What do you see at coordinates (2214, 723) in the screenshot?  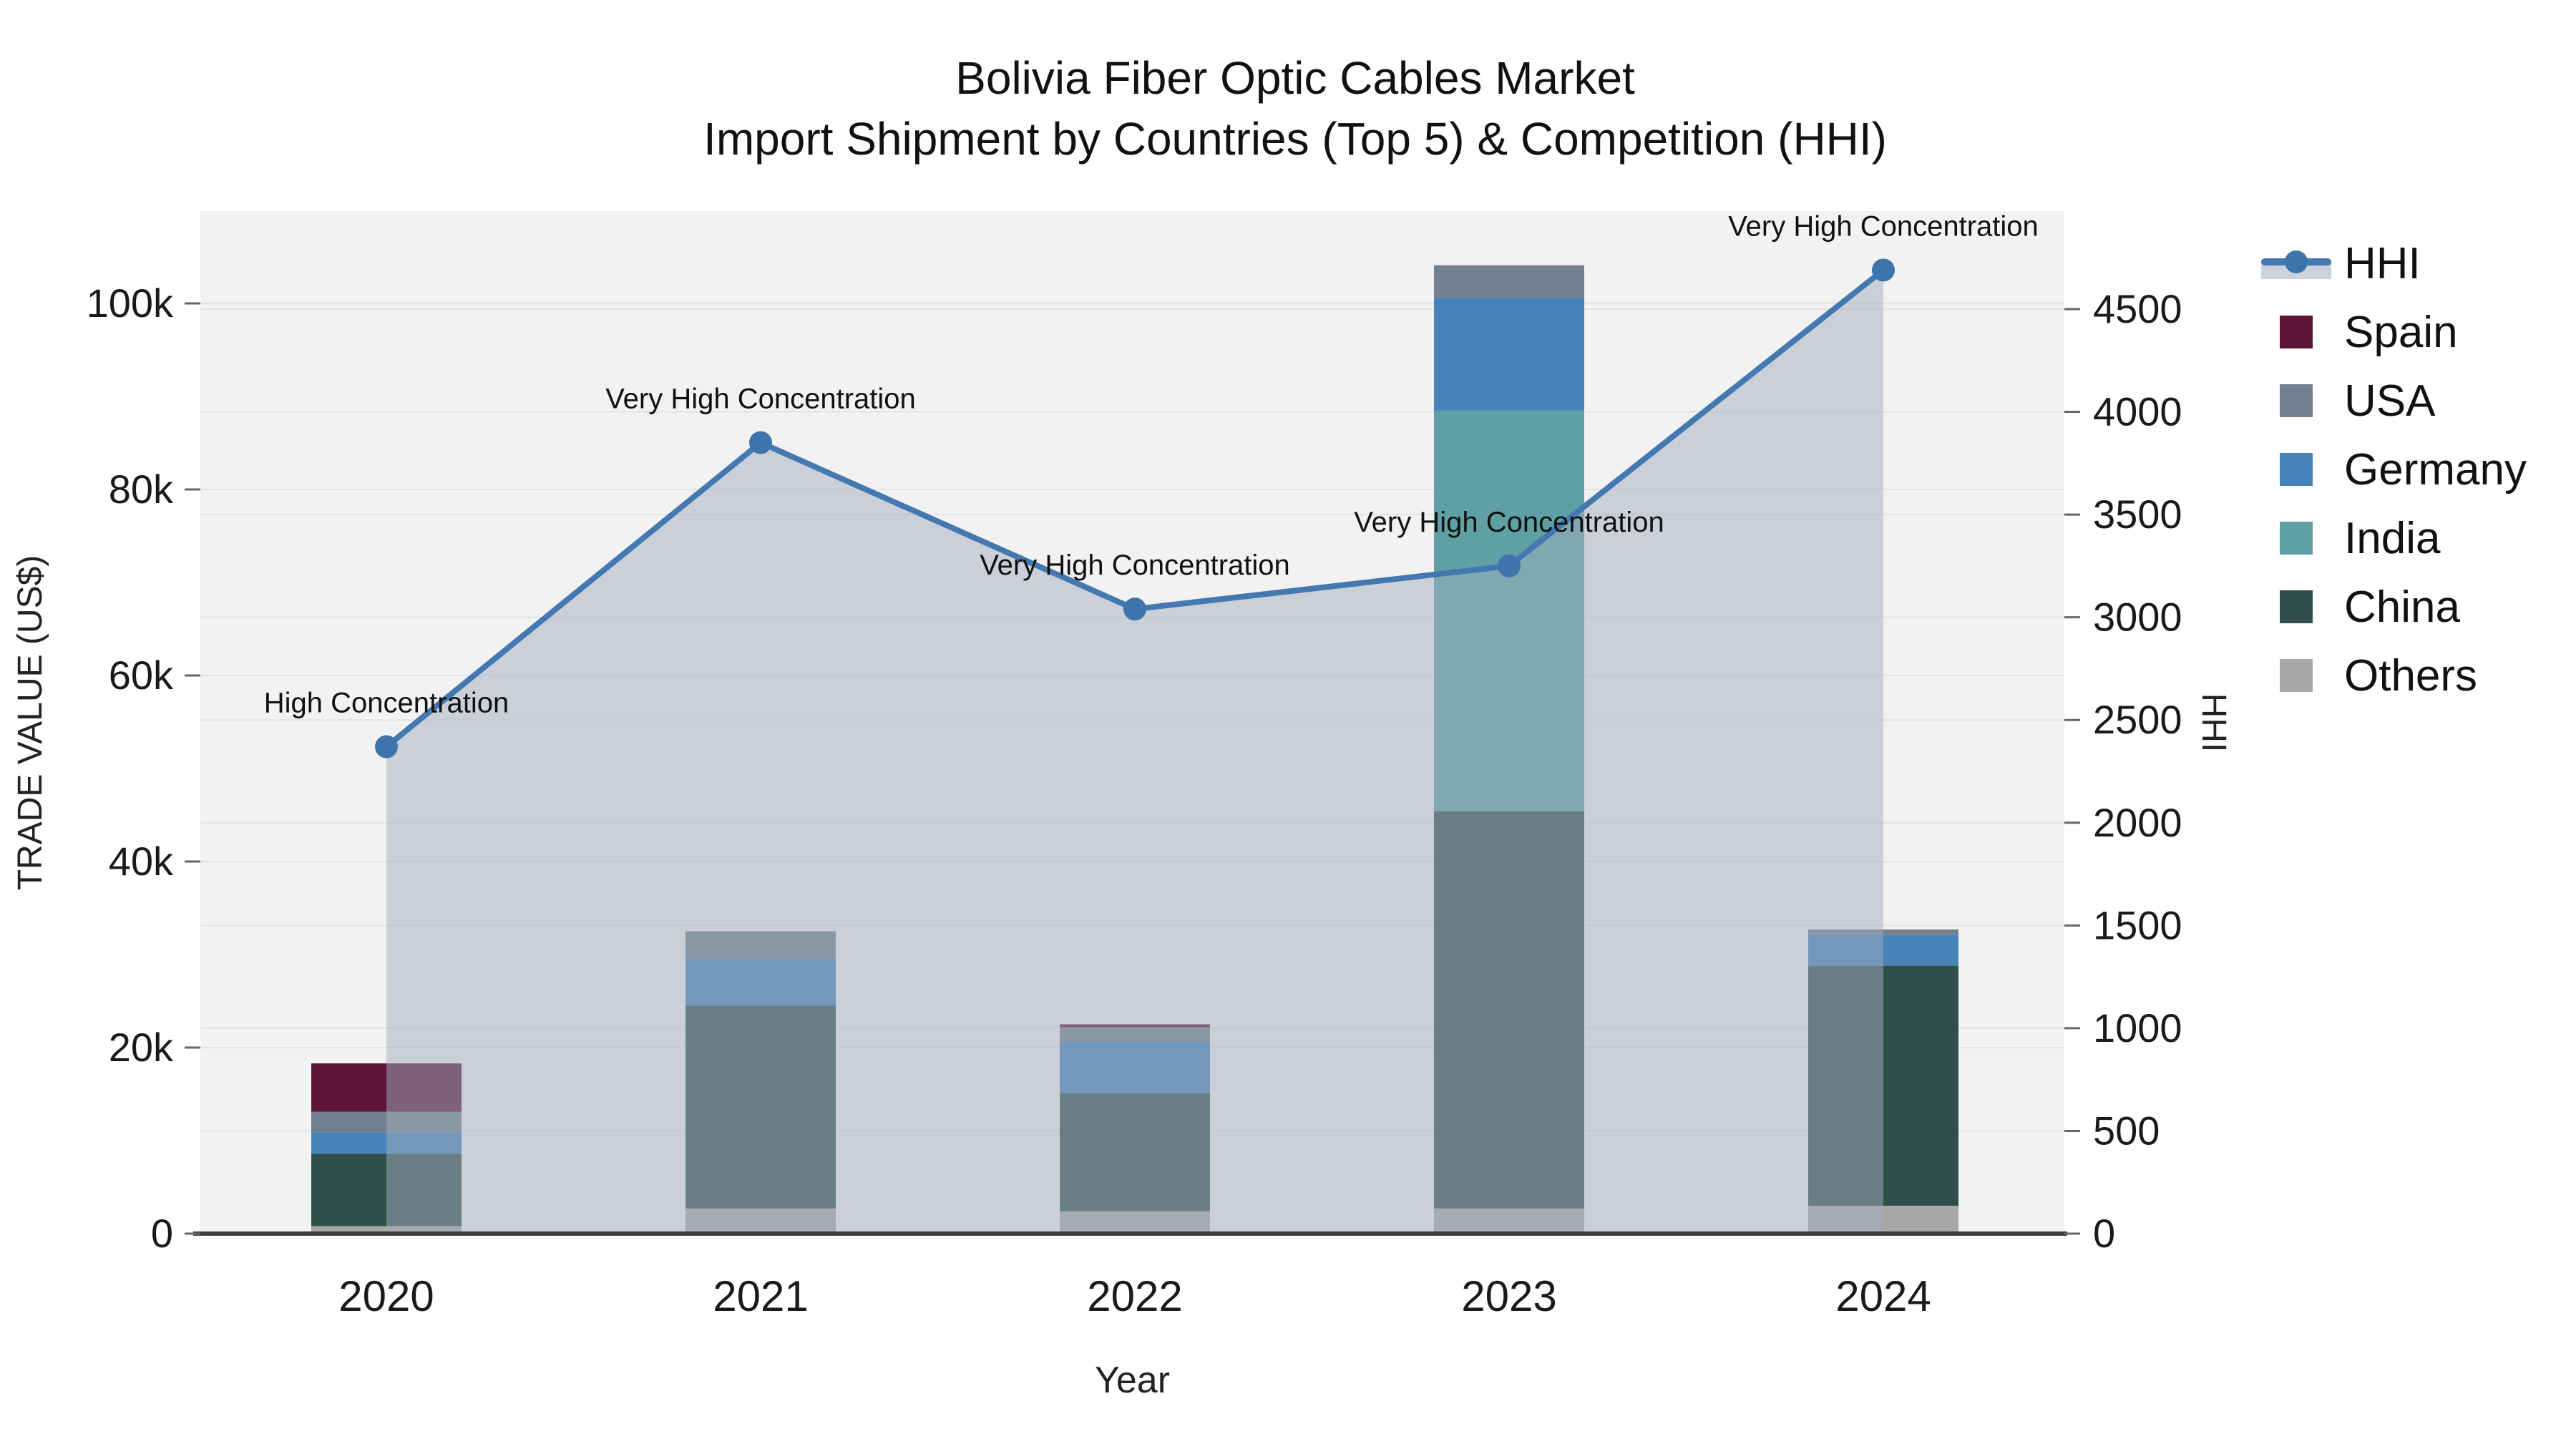 I see `right-axis-title: HHI` at bounding box center [2214, 723].